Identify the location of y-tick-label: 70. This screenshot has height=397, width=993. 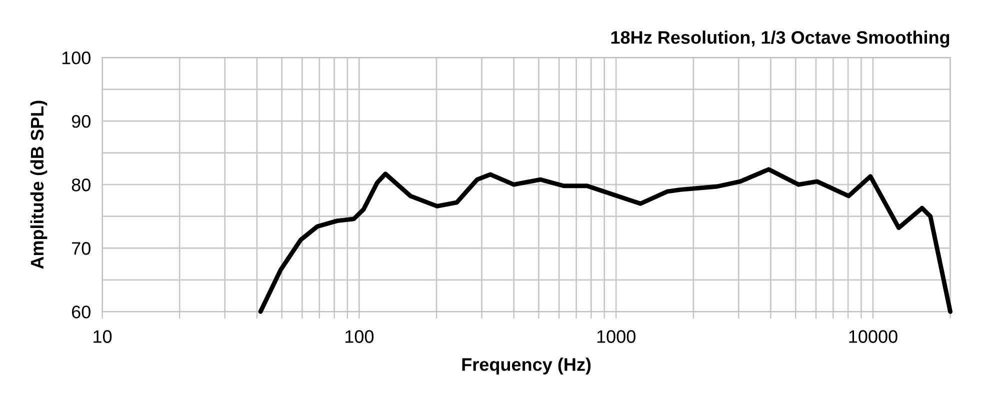
(81, 248).